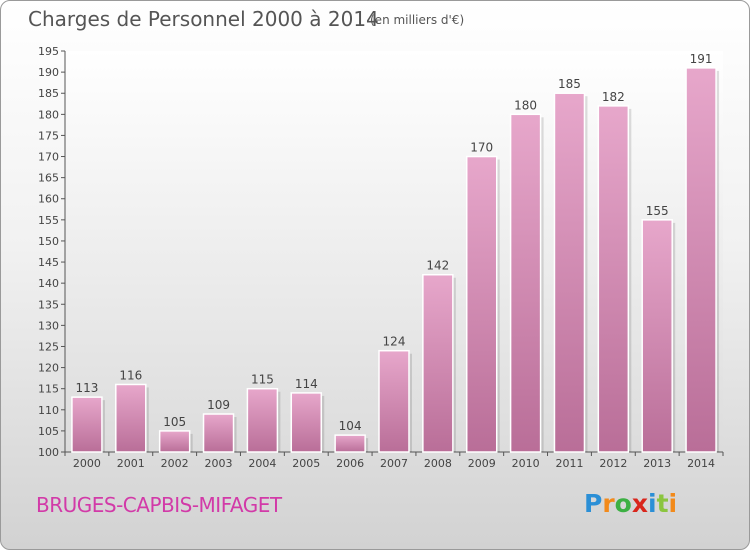  I want to click on y-tick-label: 155, so click(48, 220).